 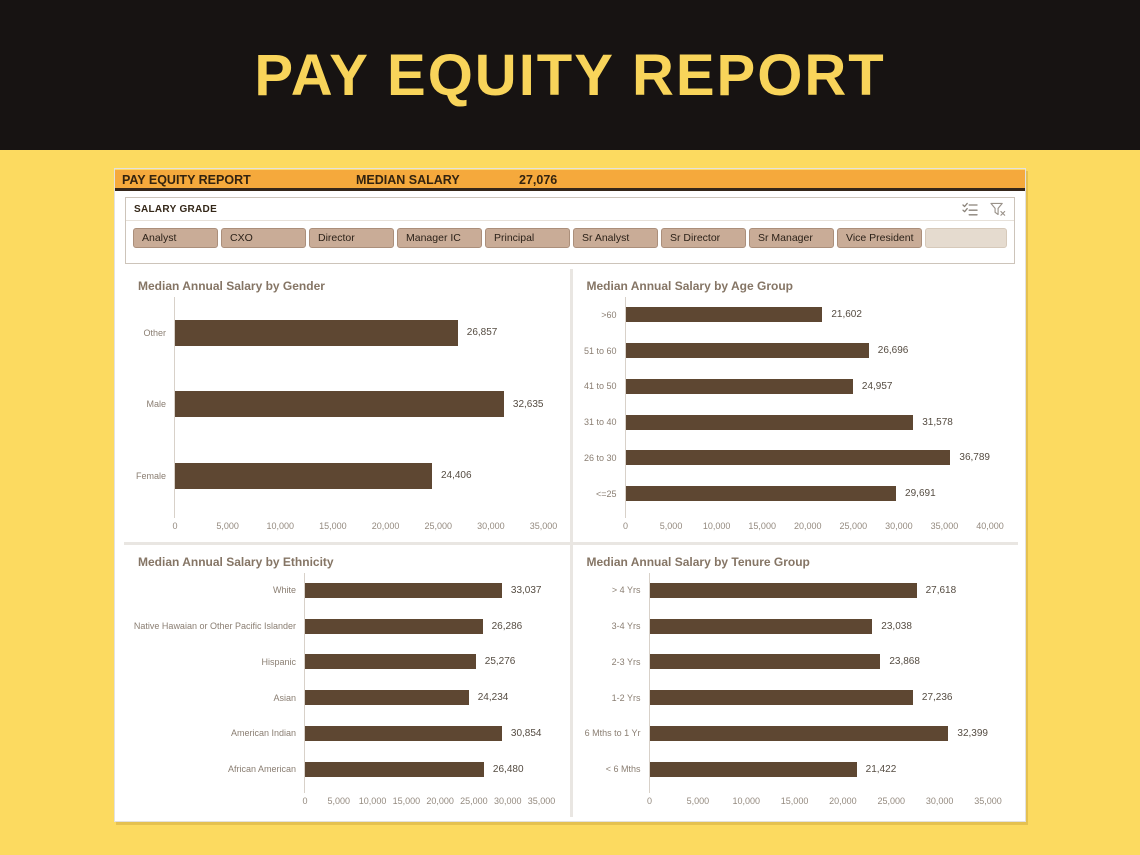 I want to click on value-label: 23,868, so click(x=904, y=662).